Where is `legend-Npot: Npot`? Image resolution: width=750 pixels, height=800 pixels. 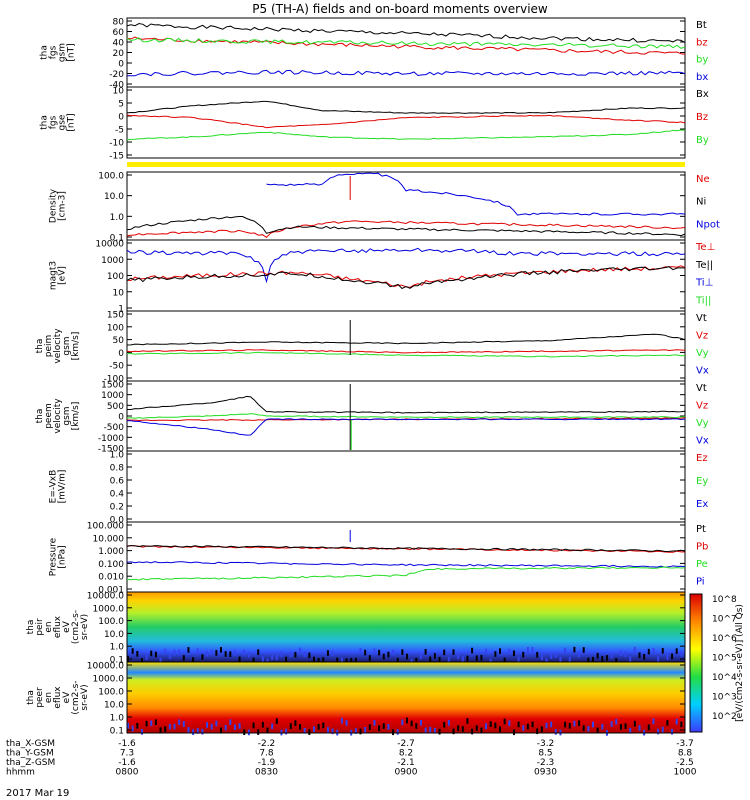 legend-Npot: Npot is located at coordinates (708, 224).